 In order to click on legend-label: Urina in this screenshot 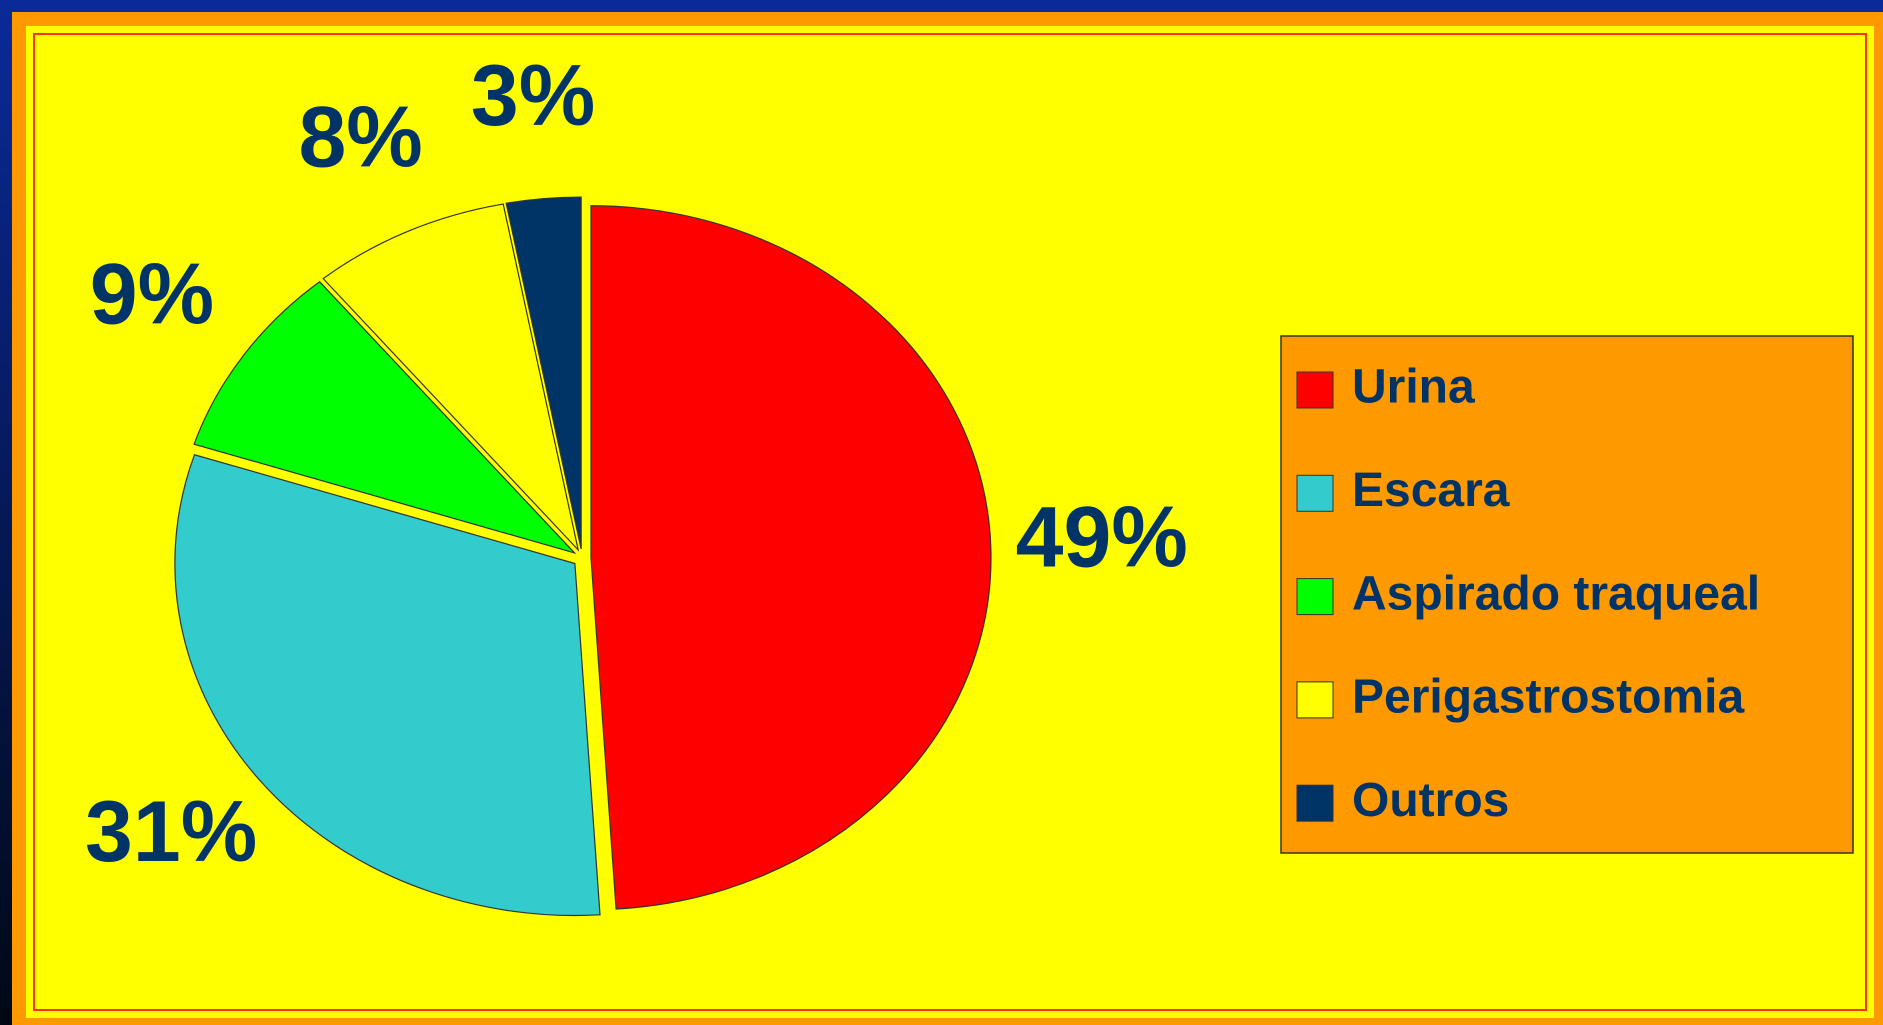, I will do `click(1413, 387)`.